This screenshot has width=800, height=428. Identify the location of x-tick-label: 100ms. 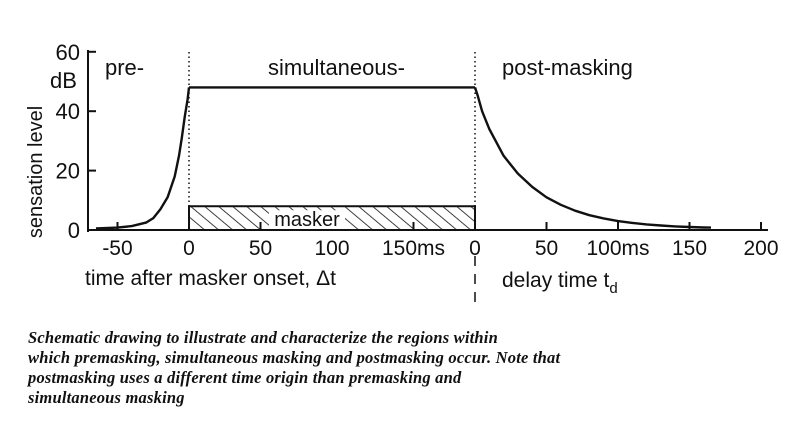
(617, 248).